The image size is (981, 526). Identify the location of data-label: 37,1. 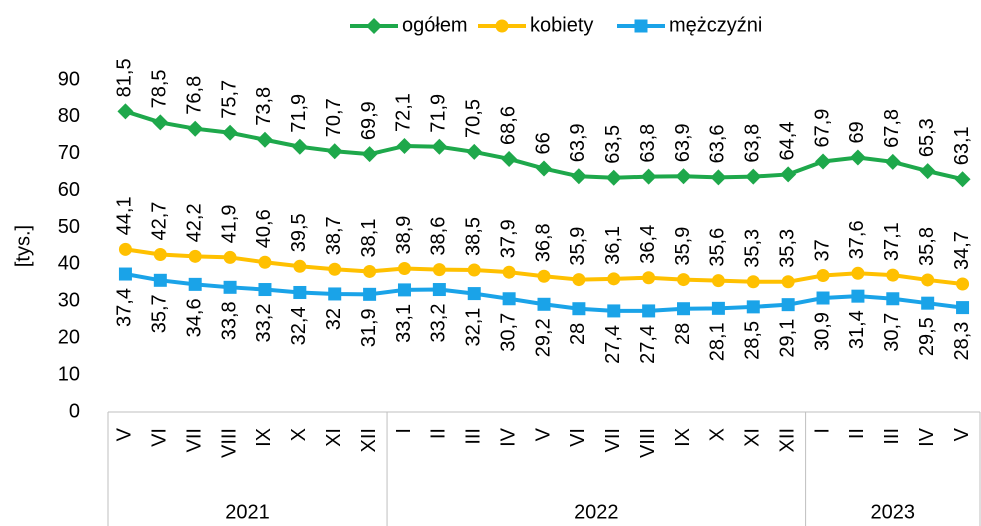
(892, 241).